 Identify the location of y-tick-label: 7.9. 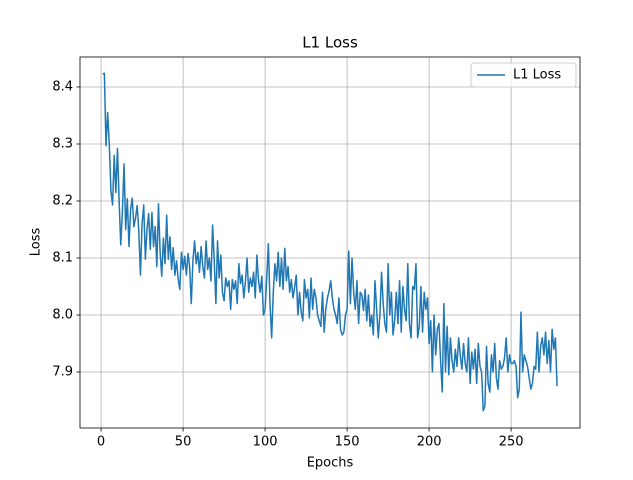
(62, 372).